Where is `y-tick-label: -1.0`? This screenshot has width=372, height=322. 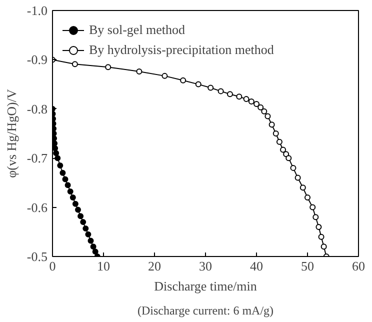
y-tick-label: -1.0 is located at coordinates (37, 10).